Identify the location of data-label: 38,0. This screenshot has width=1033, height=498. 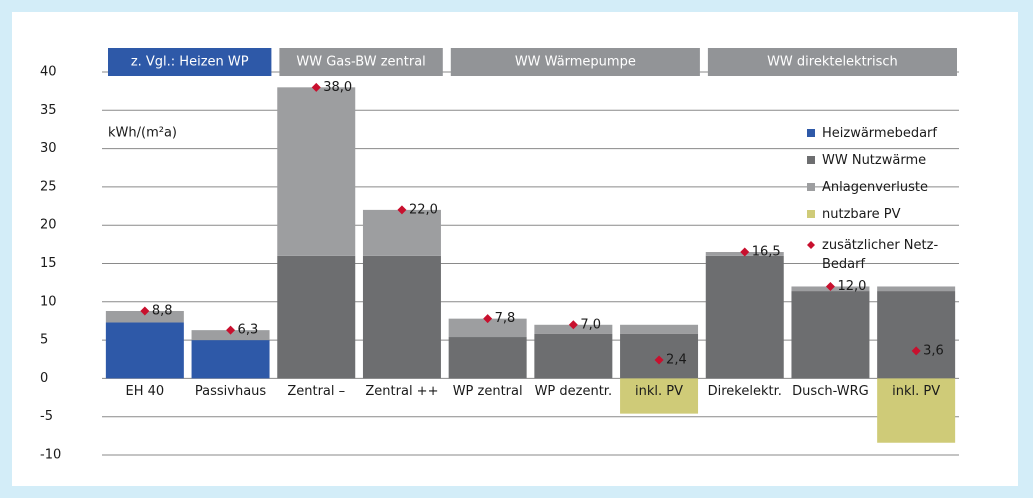
(337, 87).